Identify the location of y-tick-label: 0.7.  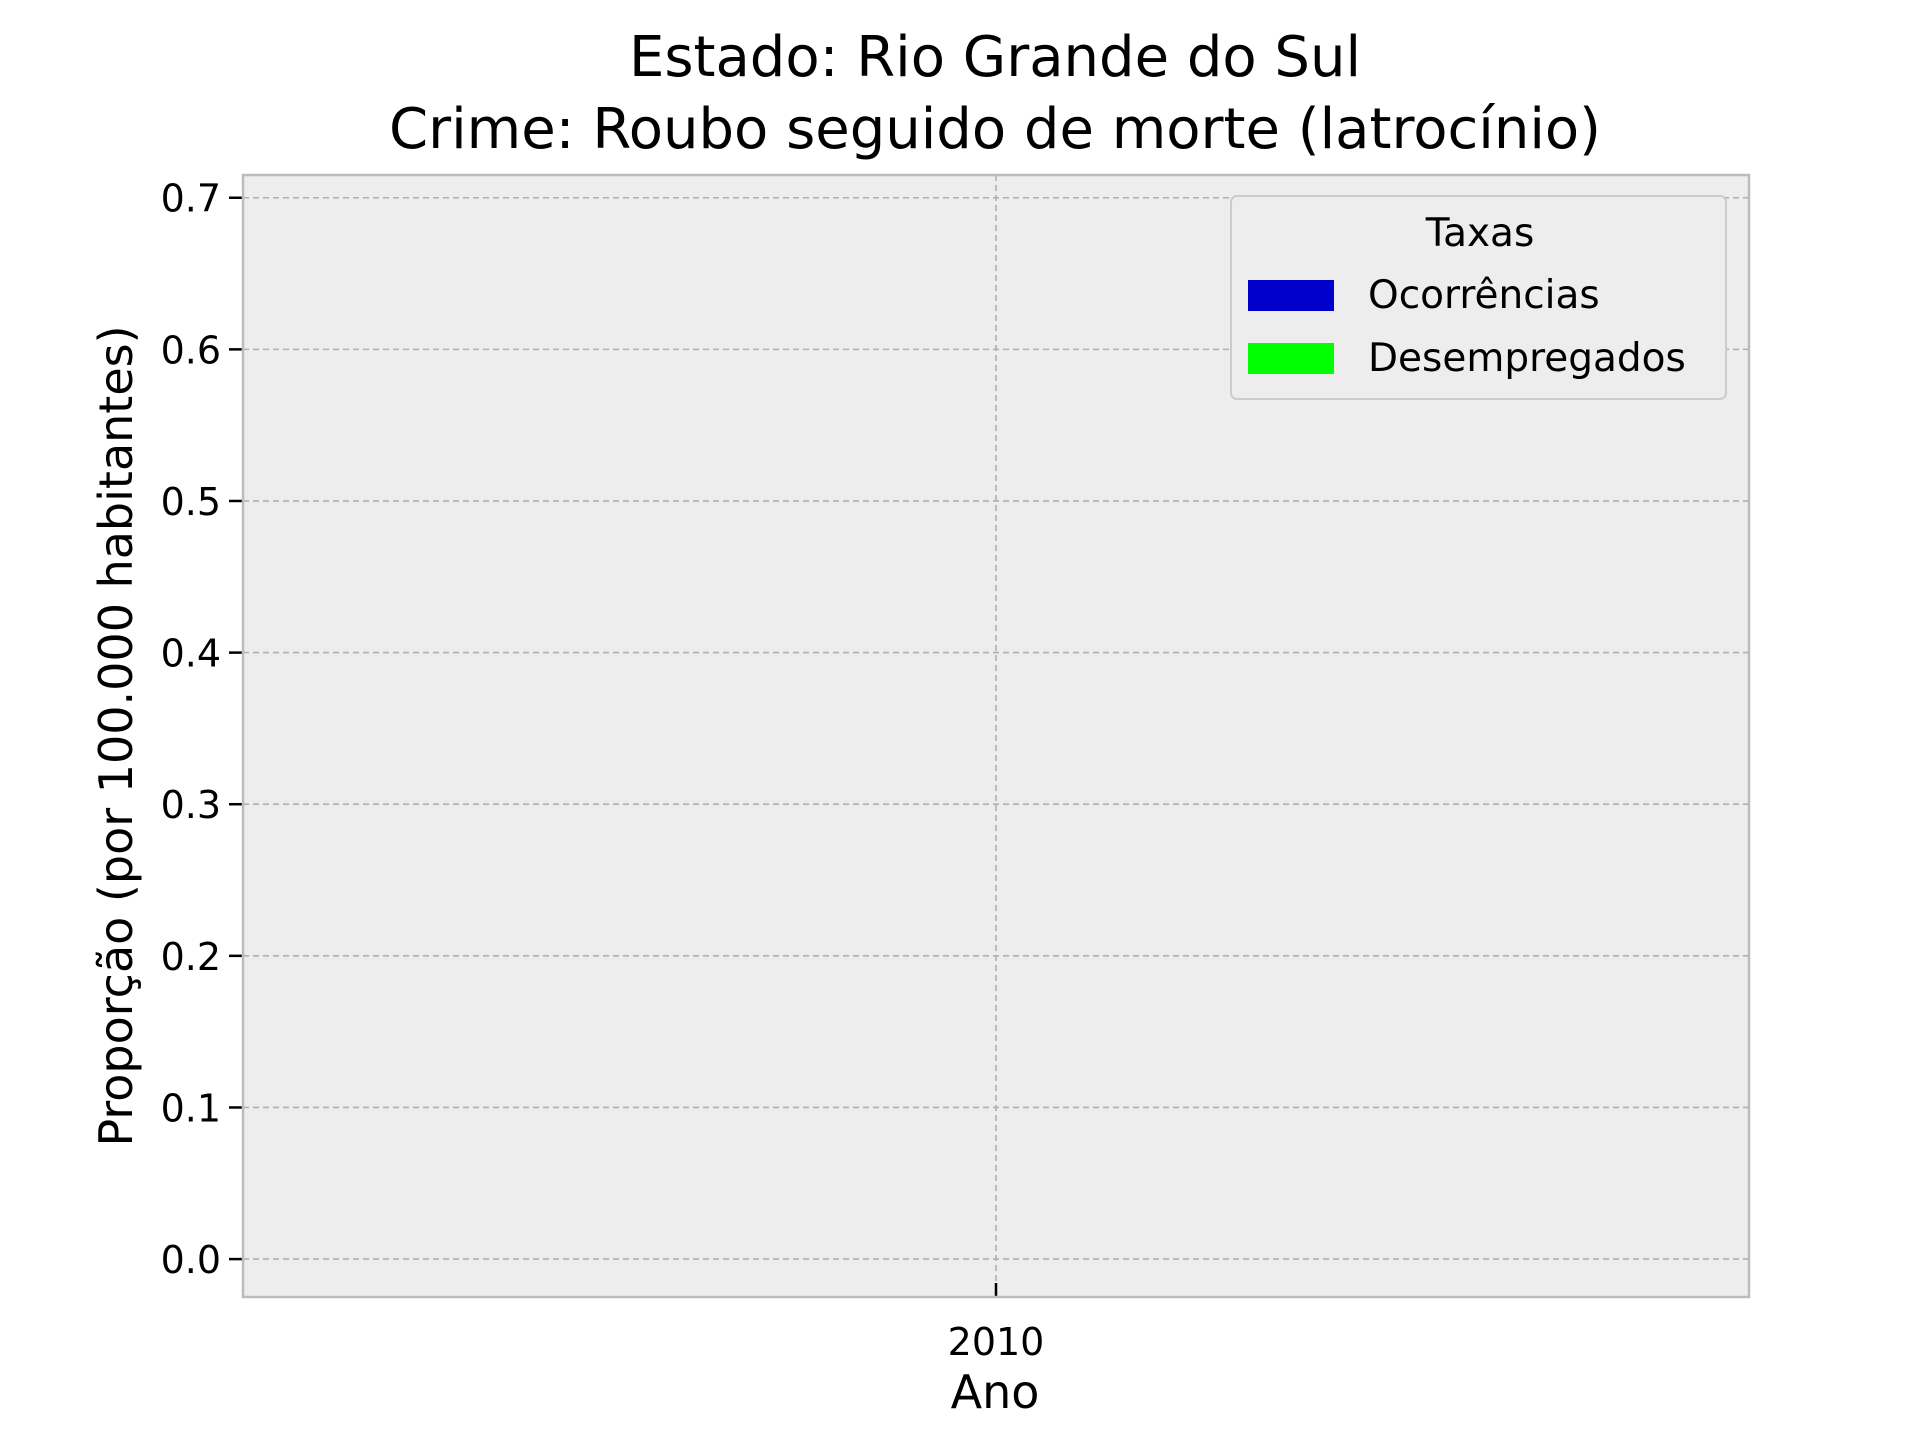
(191, 199).